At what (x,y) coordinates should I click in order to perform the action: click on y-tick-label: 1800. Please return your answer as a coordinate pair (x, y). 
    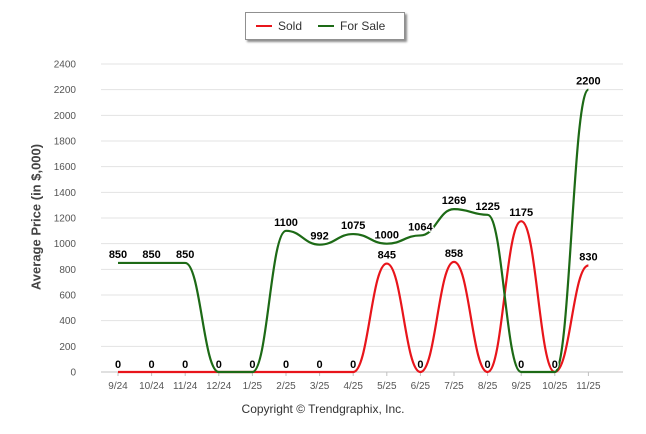
    Looking at the image, I should click on (65, 142).